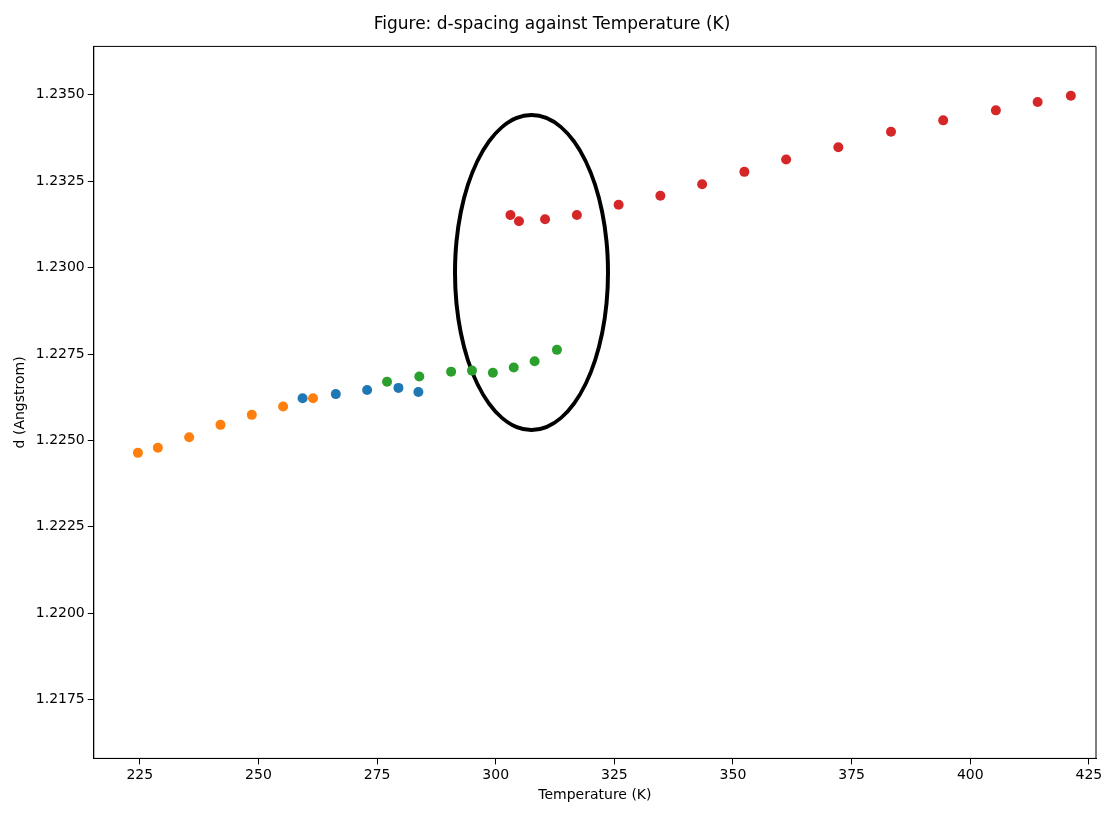  I want to click on chart-title: Figure: d-spacing against Temperature (K), so click(552, 22).